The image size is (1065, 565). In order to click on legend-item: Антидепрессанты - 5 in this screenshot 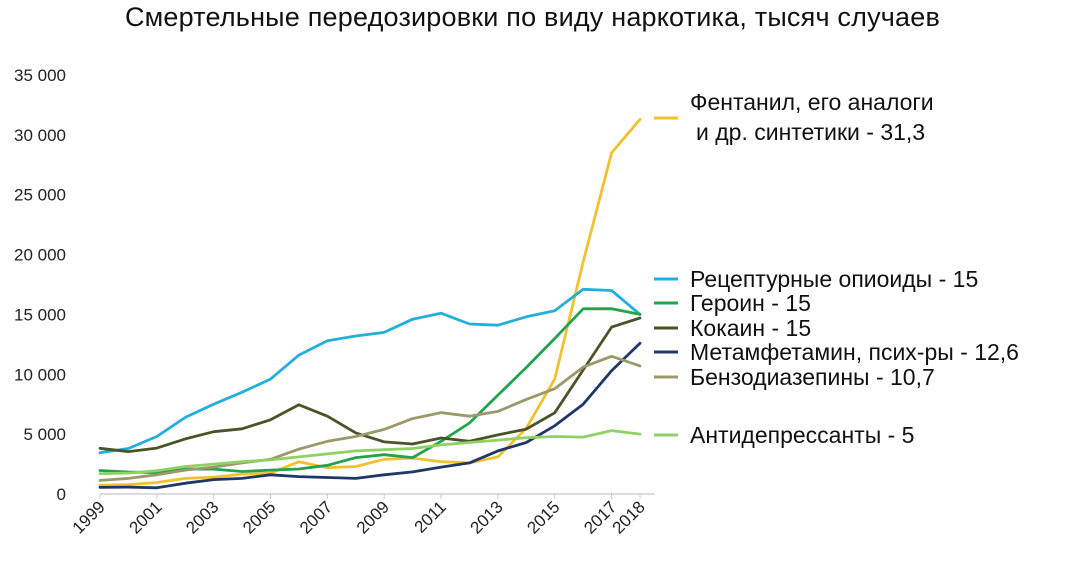, I will do `click(784, 435)`.